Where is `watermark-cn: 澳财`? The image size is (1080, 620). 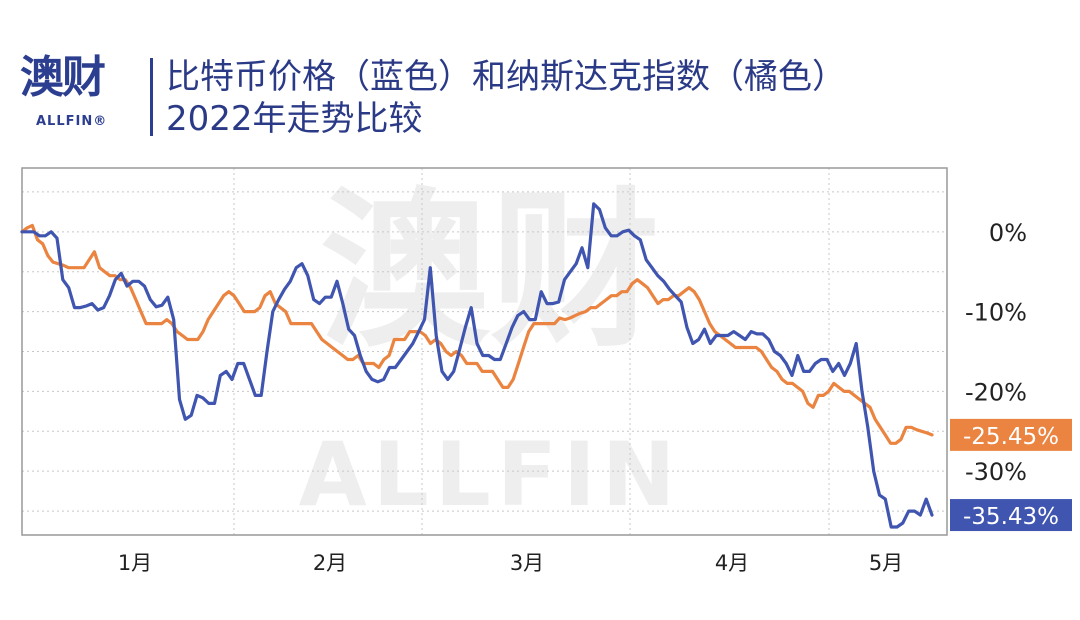 watermark-cn: 澳财 is located at coordinates (490, 272).